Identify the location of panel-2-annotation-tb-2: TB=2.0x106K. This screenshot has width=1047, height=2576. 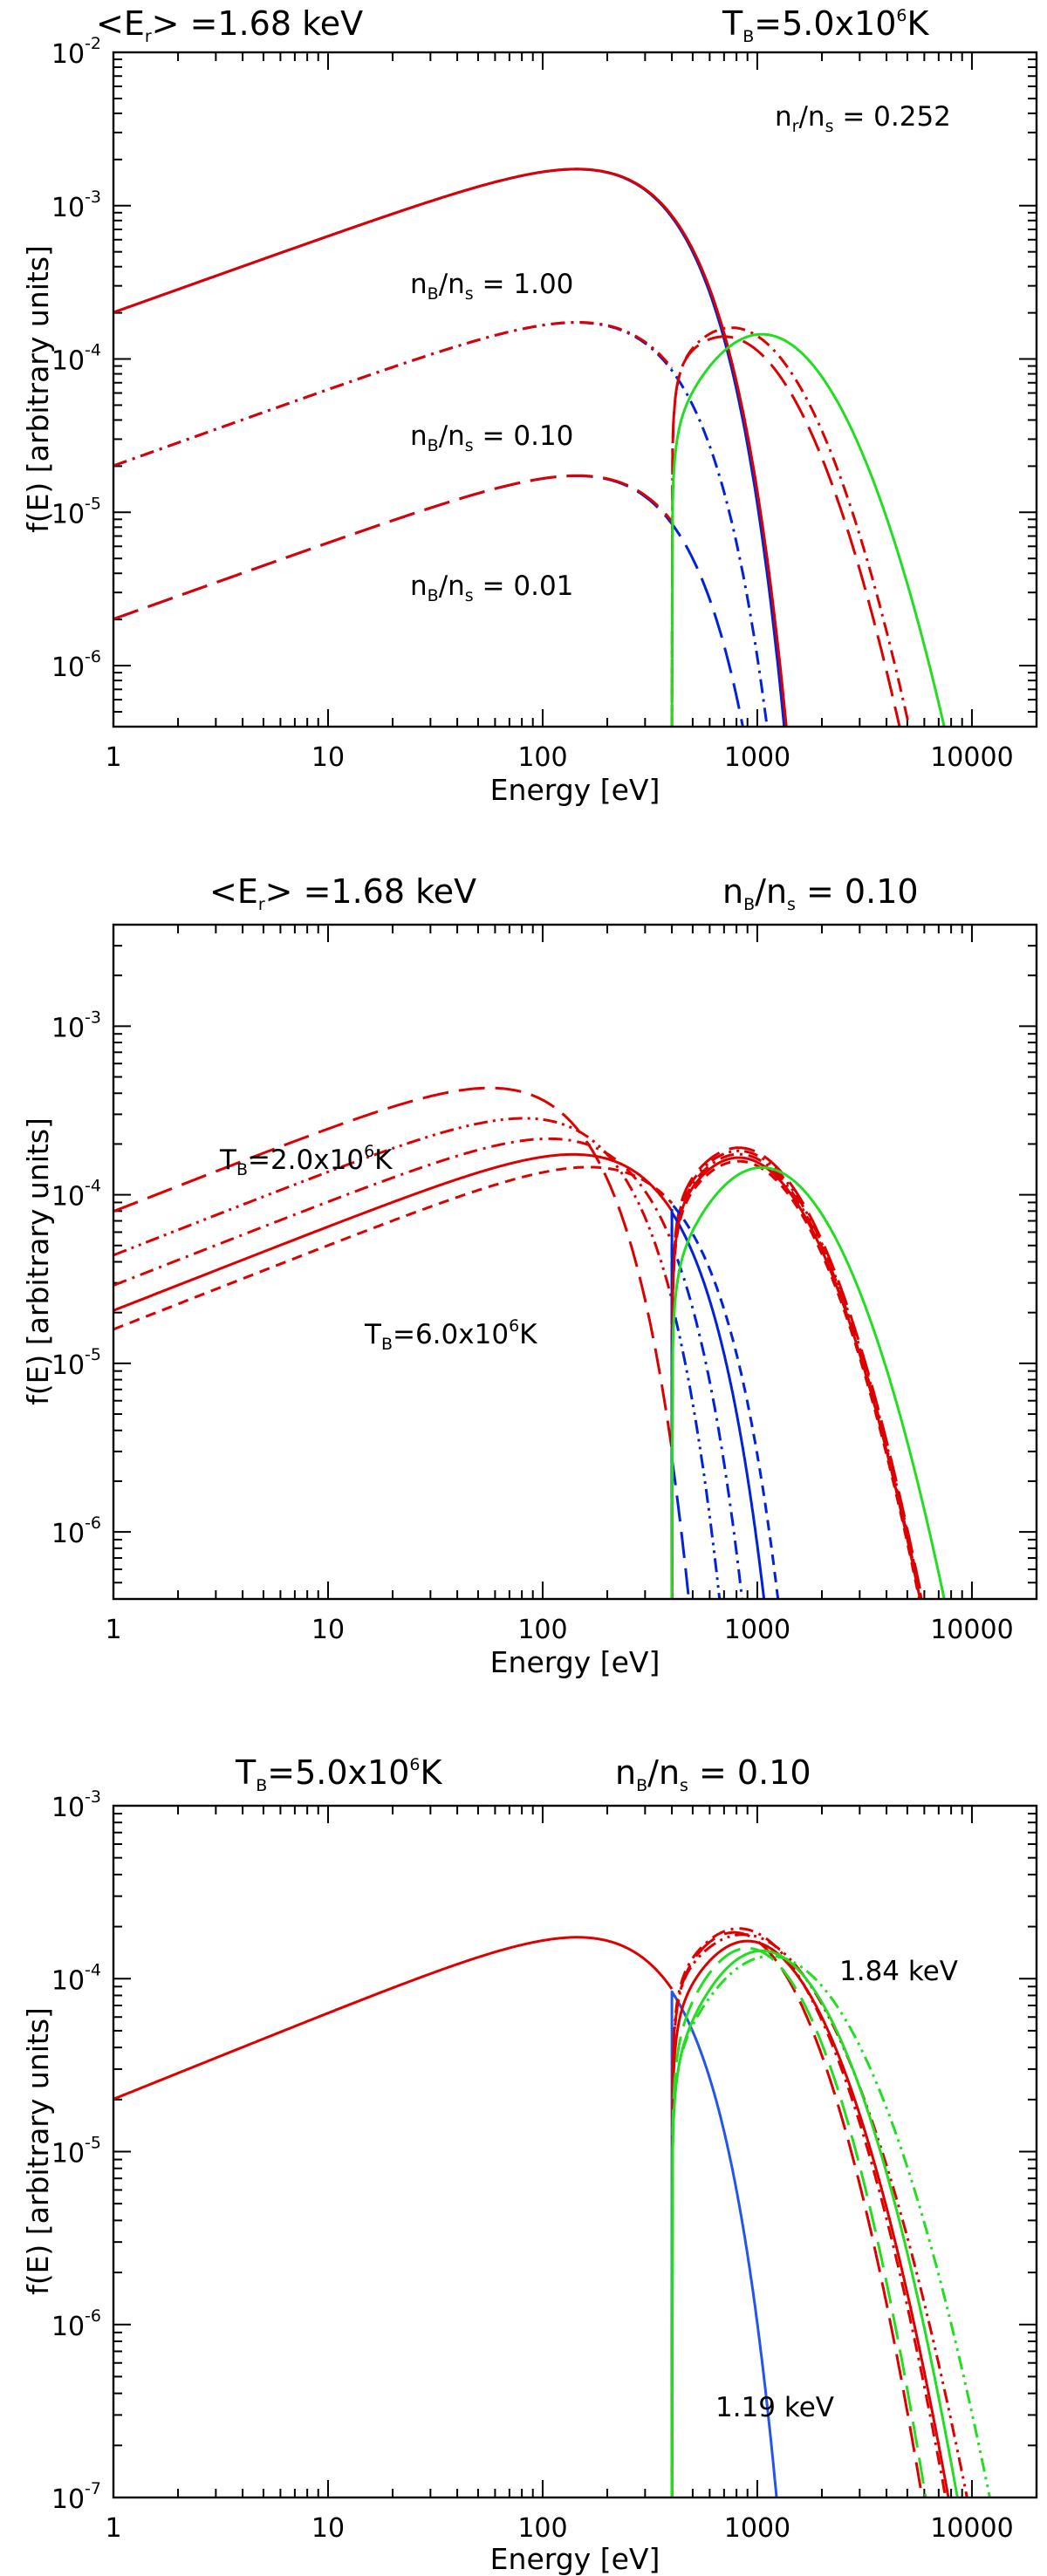
(306, 1160).